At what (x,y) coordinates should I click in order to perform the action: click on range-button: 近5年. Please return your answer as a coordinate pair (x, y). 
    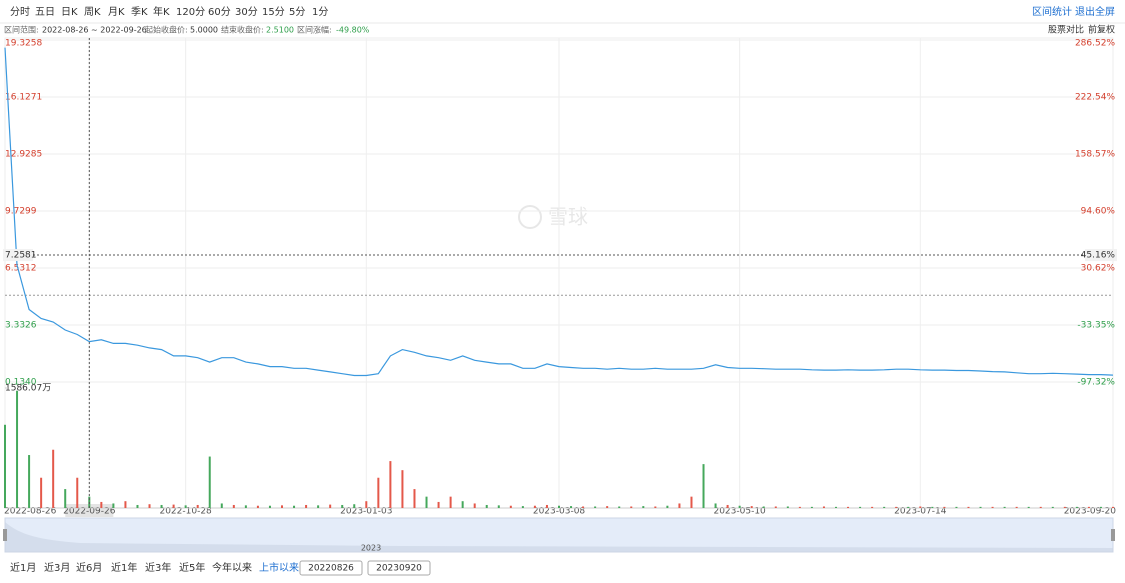
    Looking at the image, I should click on (192, 567).